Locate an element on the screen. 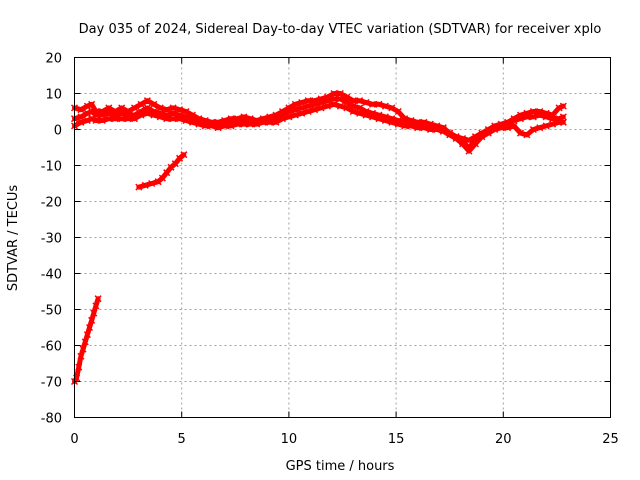  y-tick-label: 20 is located at coordinates (53, 59).